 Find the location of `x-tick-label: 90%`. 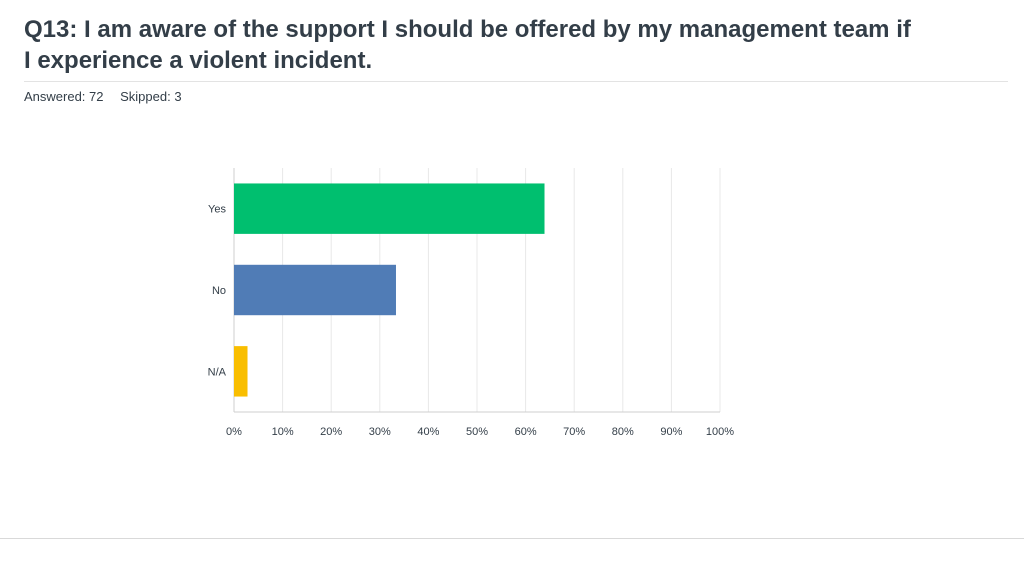

x-tick-label: 90% is located at coordinates (671, 432).